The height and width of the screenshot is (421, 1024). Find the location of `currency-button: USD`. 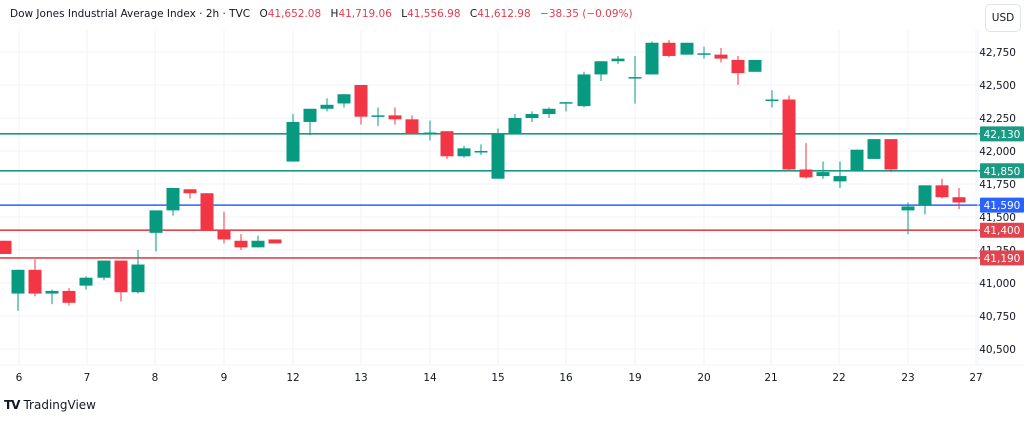

currency-button: USD is located at coordinates (1003, 18).